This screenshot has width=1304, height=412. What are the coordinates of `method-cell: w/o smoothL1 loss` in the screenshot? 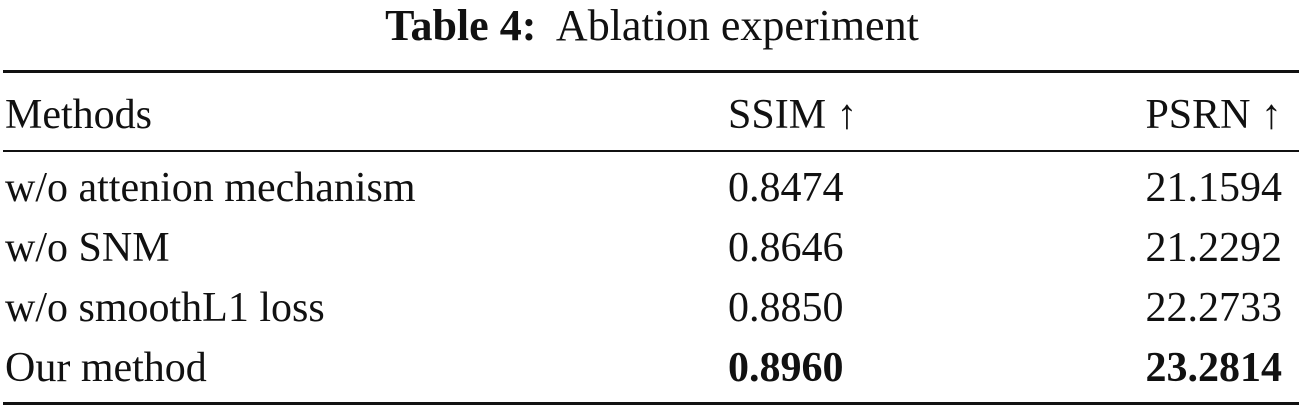 It's located at (165, 308).